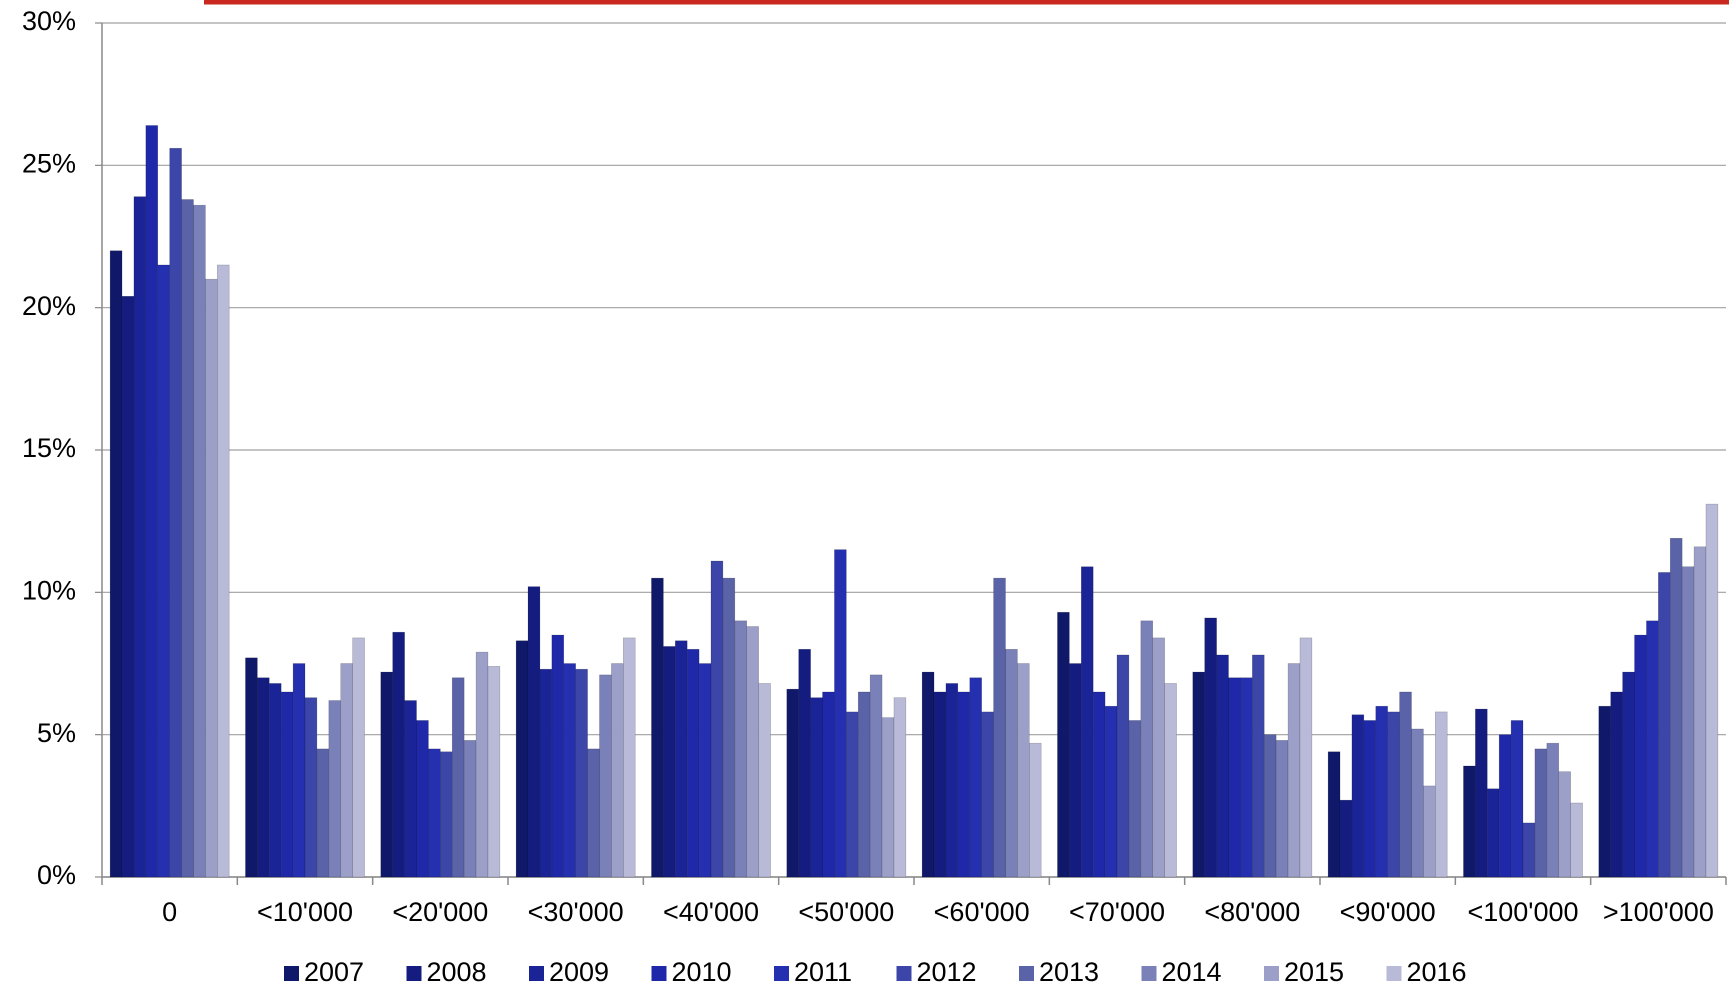  Describe the element at coordinates (56, 875) in the screenshot. I see `y-tick-label: 0%` at that location.